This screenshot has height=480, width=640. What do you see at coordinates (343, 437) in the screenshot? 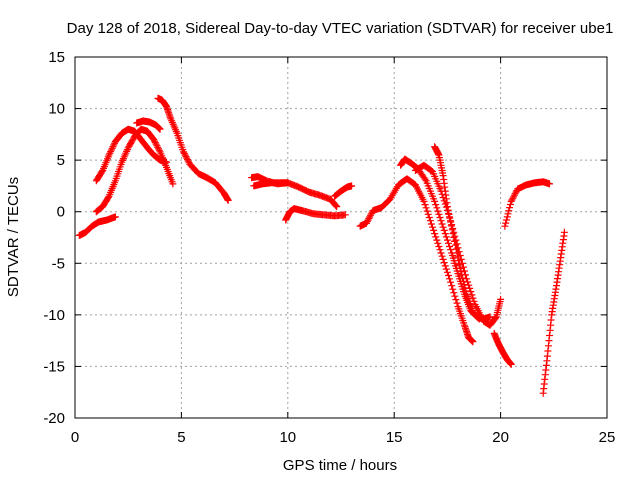
I see `x-tick-labels: 0 5 10 15 20 25` at bounding box center [343, 437].